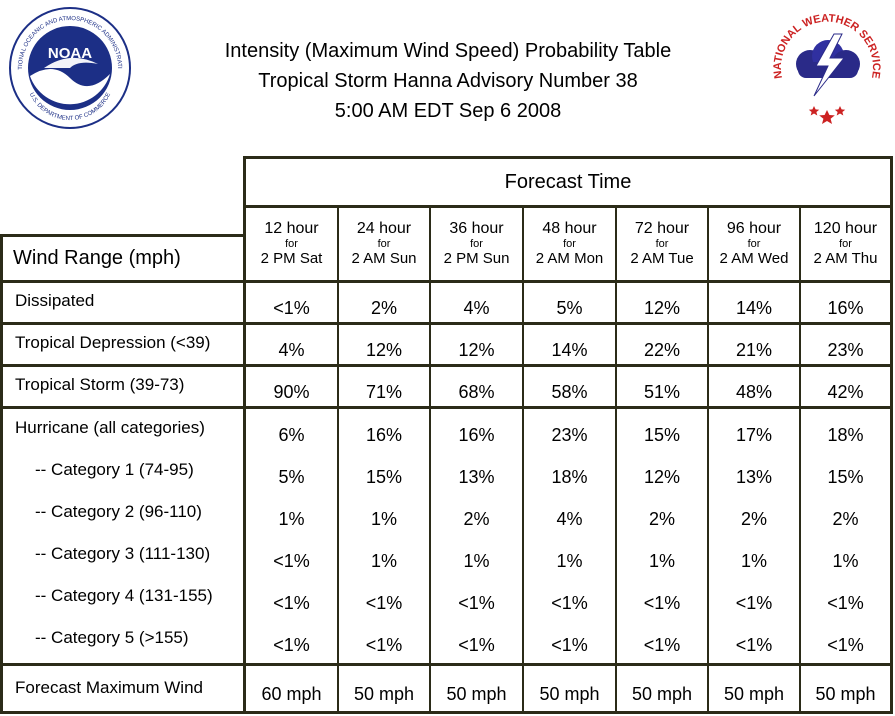  Describe the element at coordinates (845, 350) in the screenshot. I see `probability-cell: 23%` at that location.